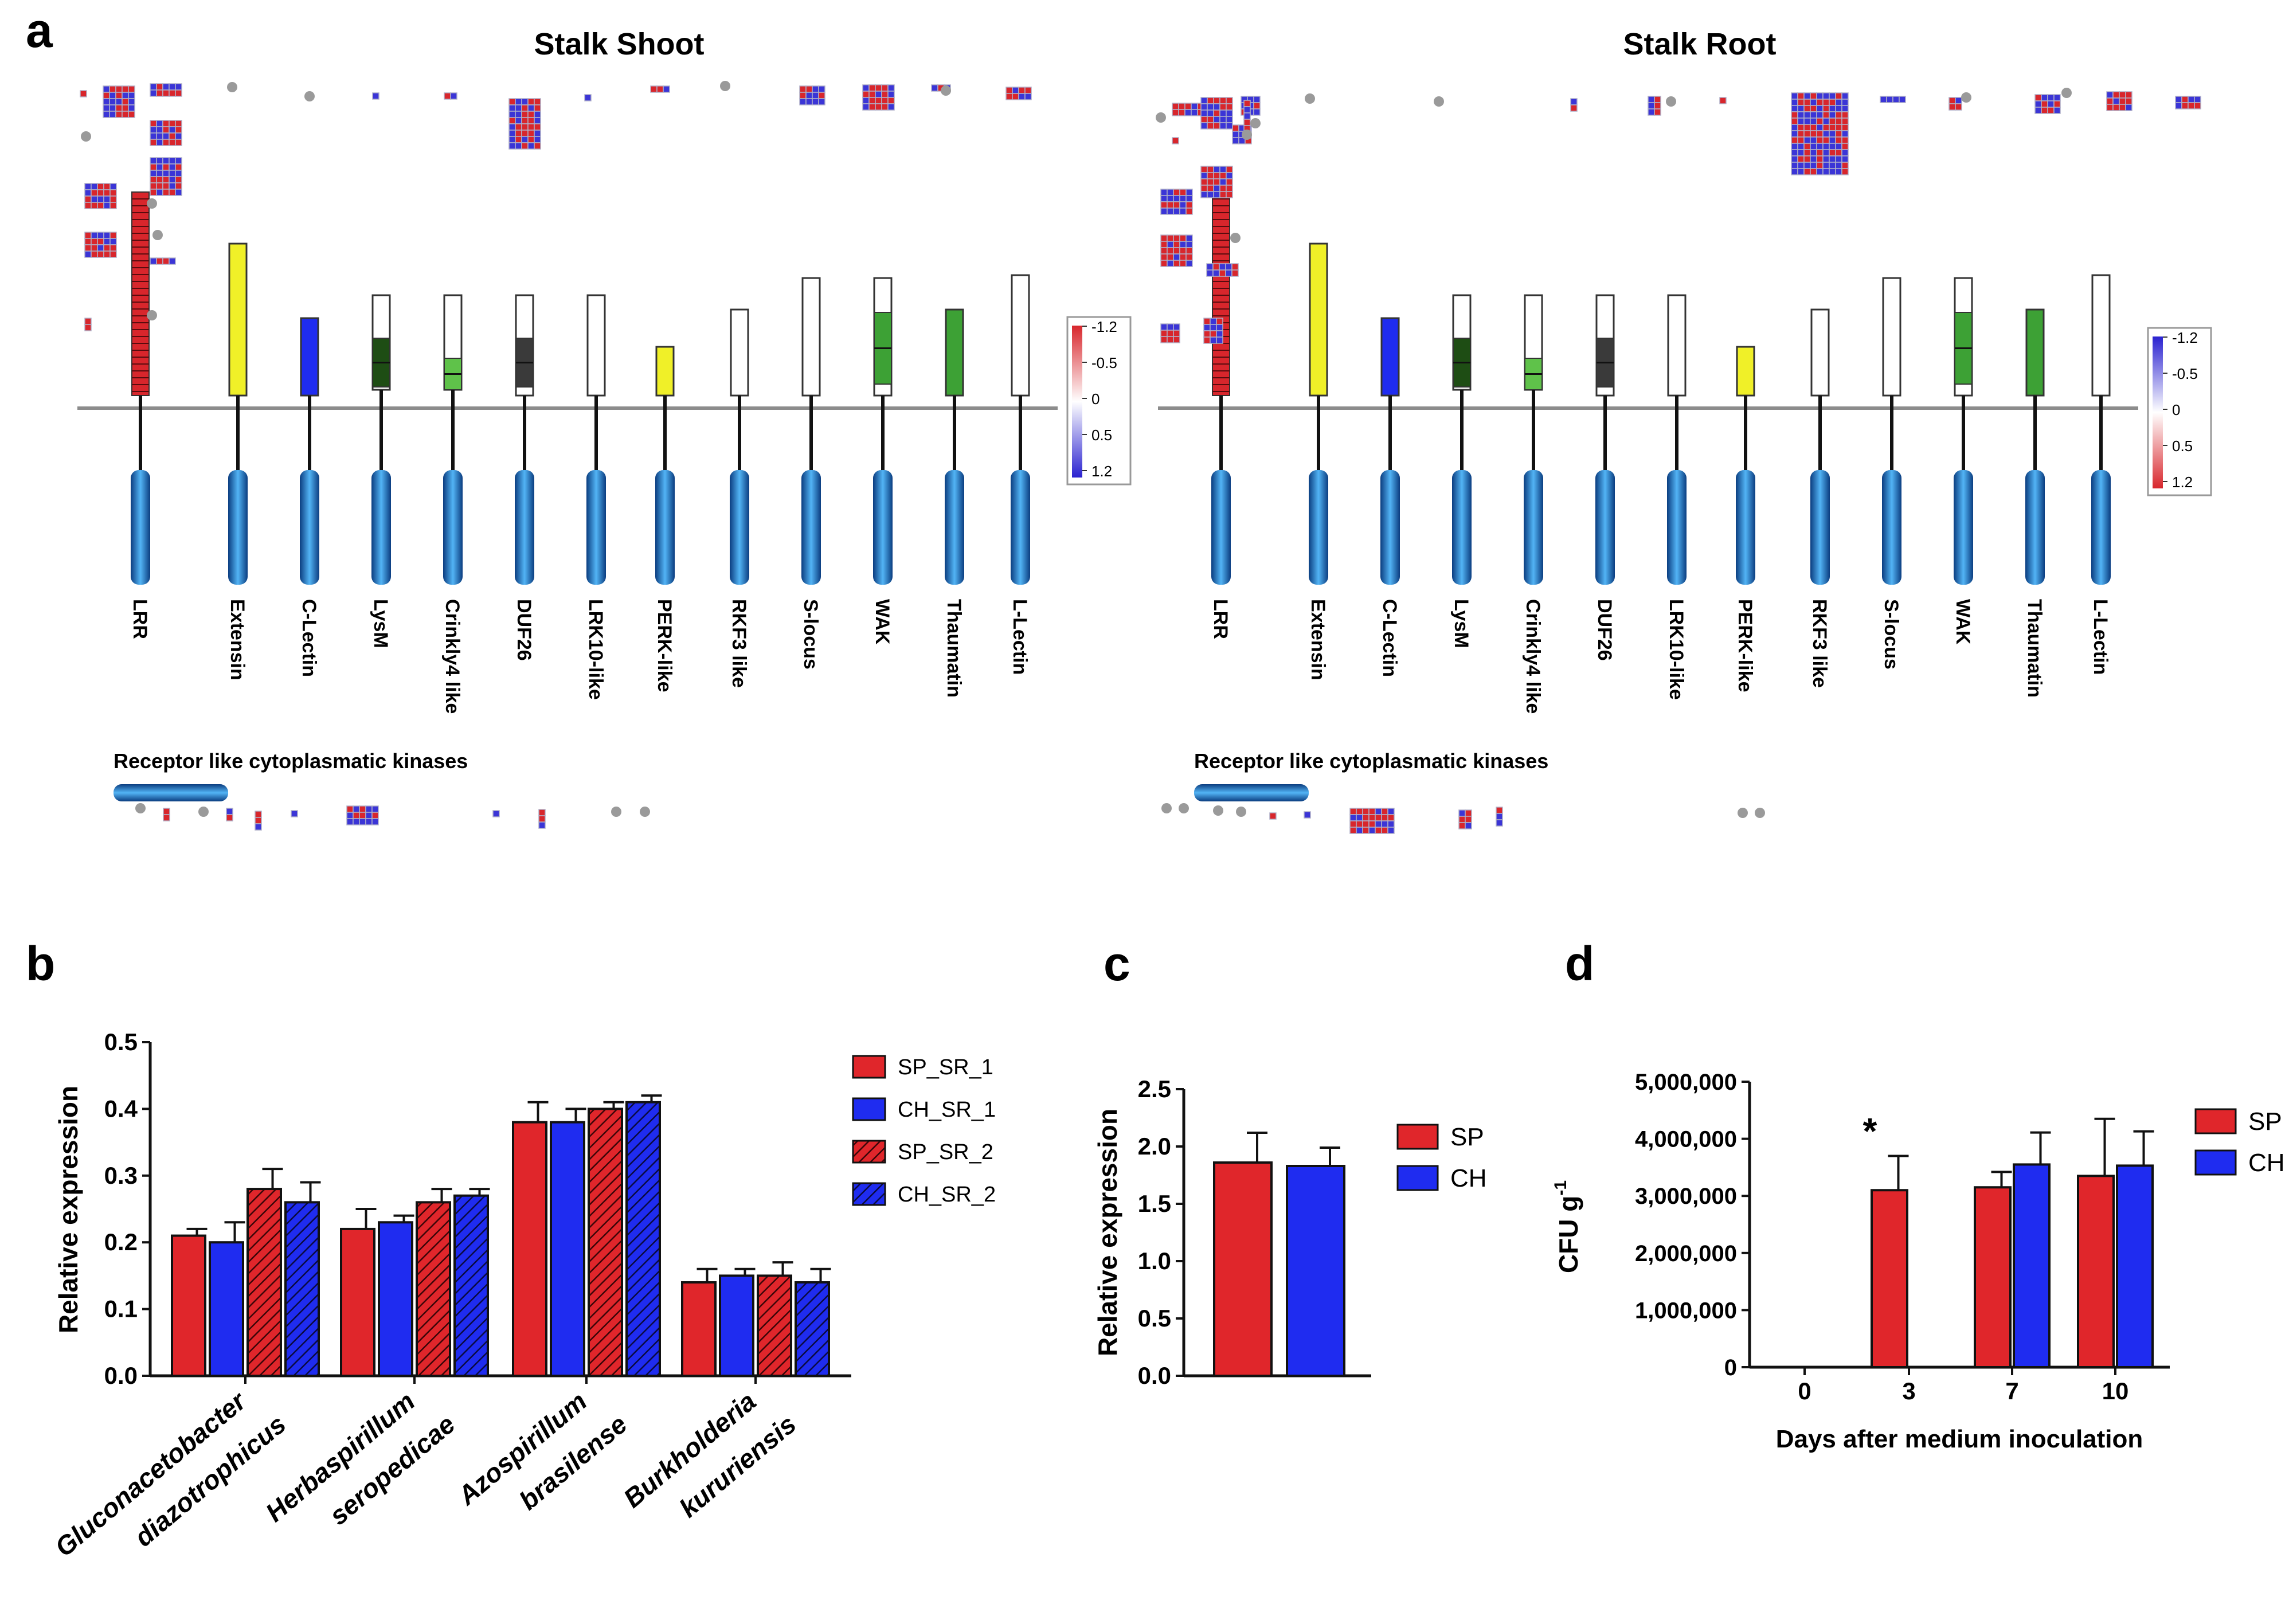  Describe the element at coordinates (1154, 1260) in the screenshot. I see `y-tick-label: 1.0` at that location.